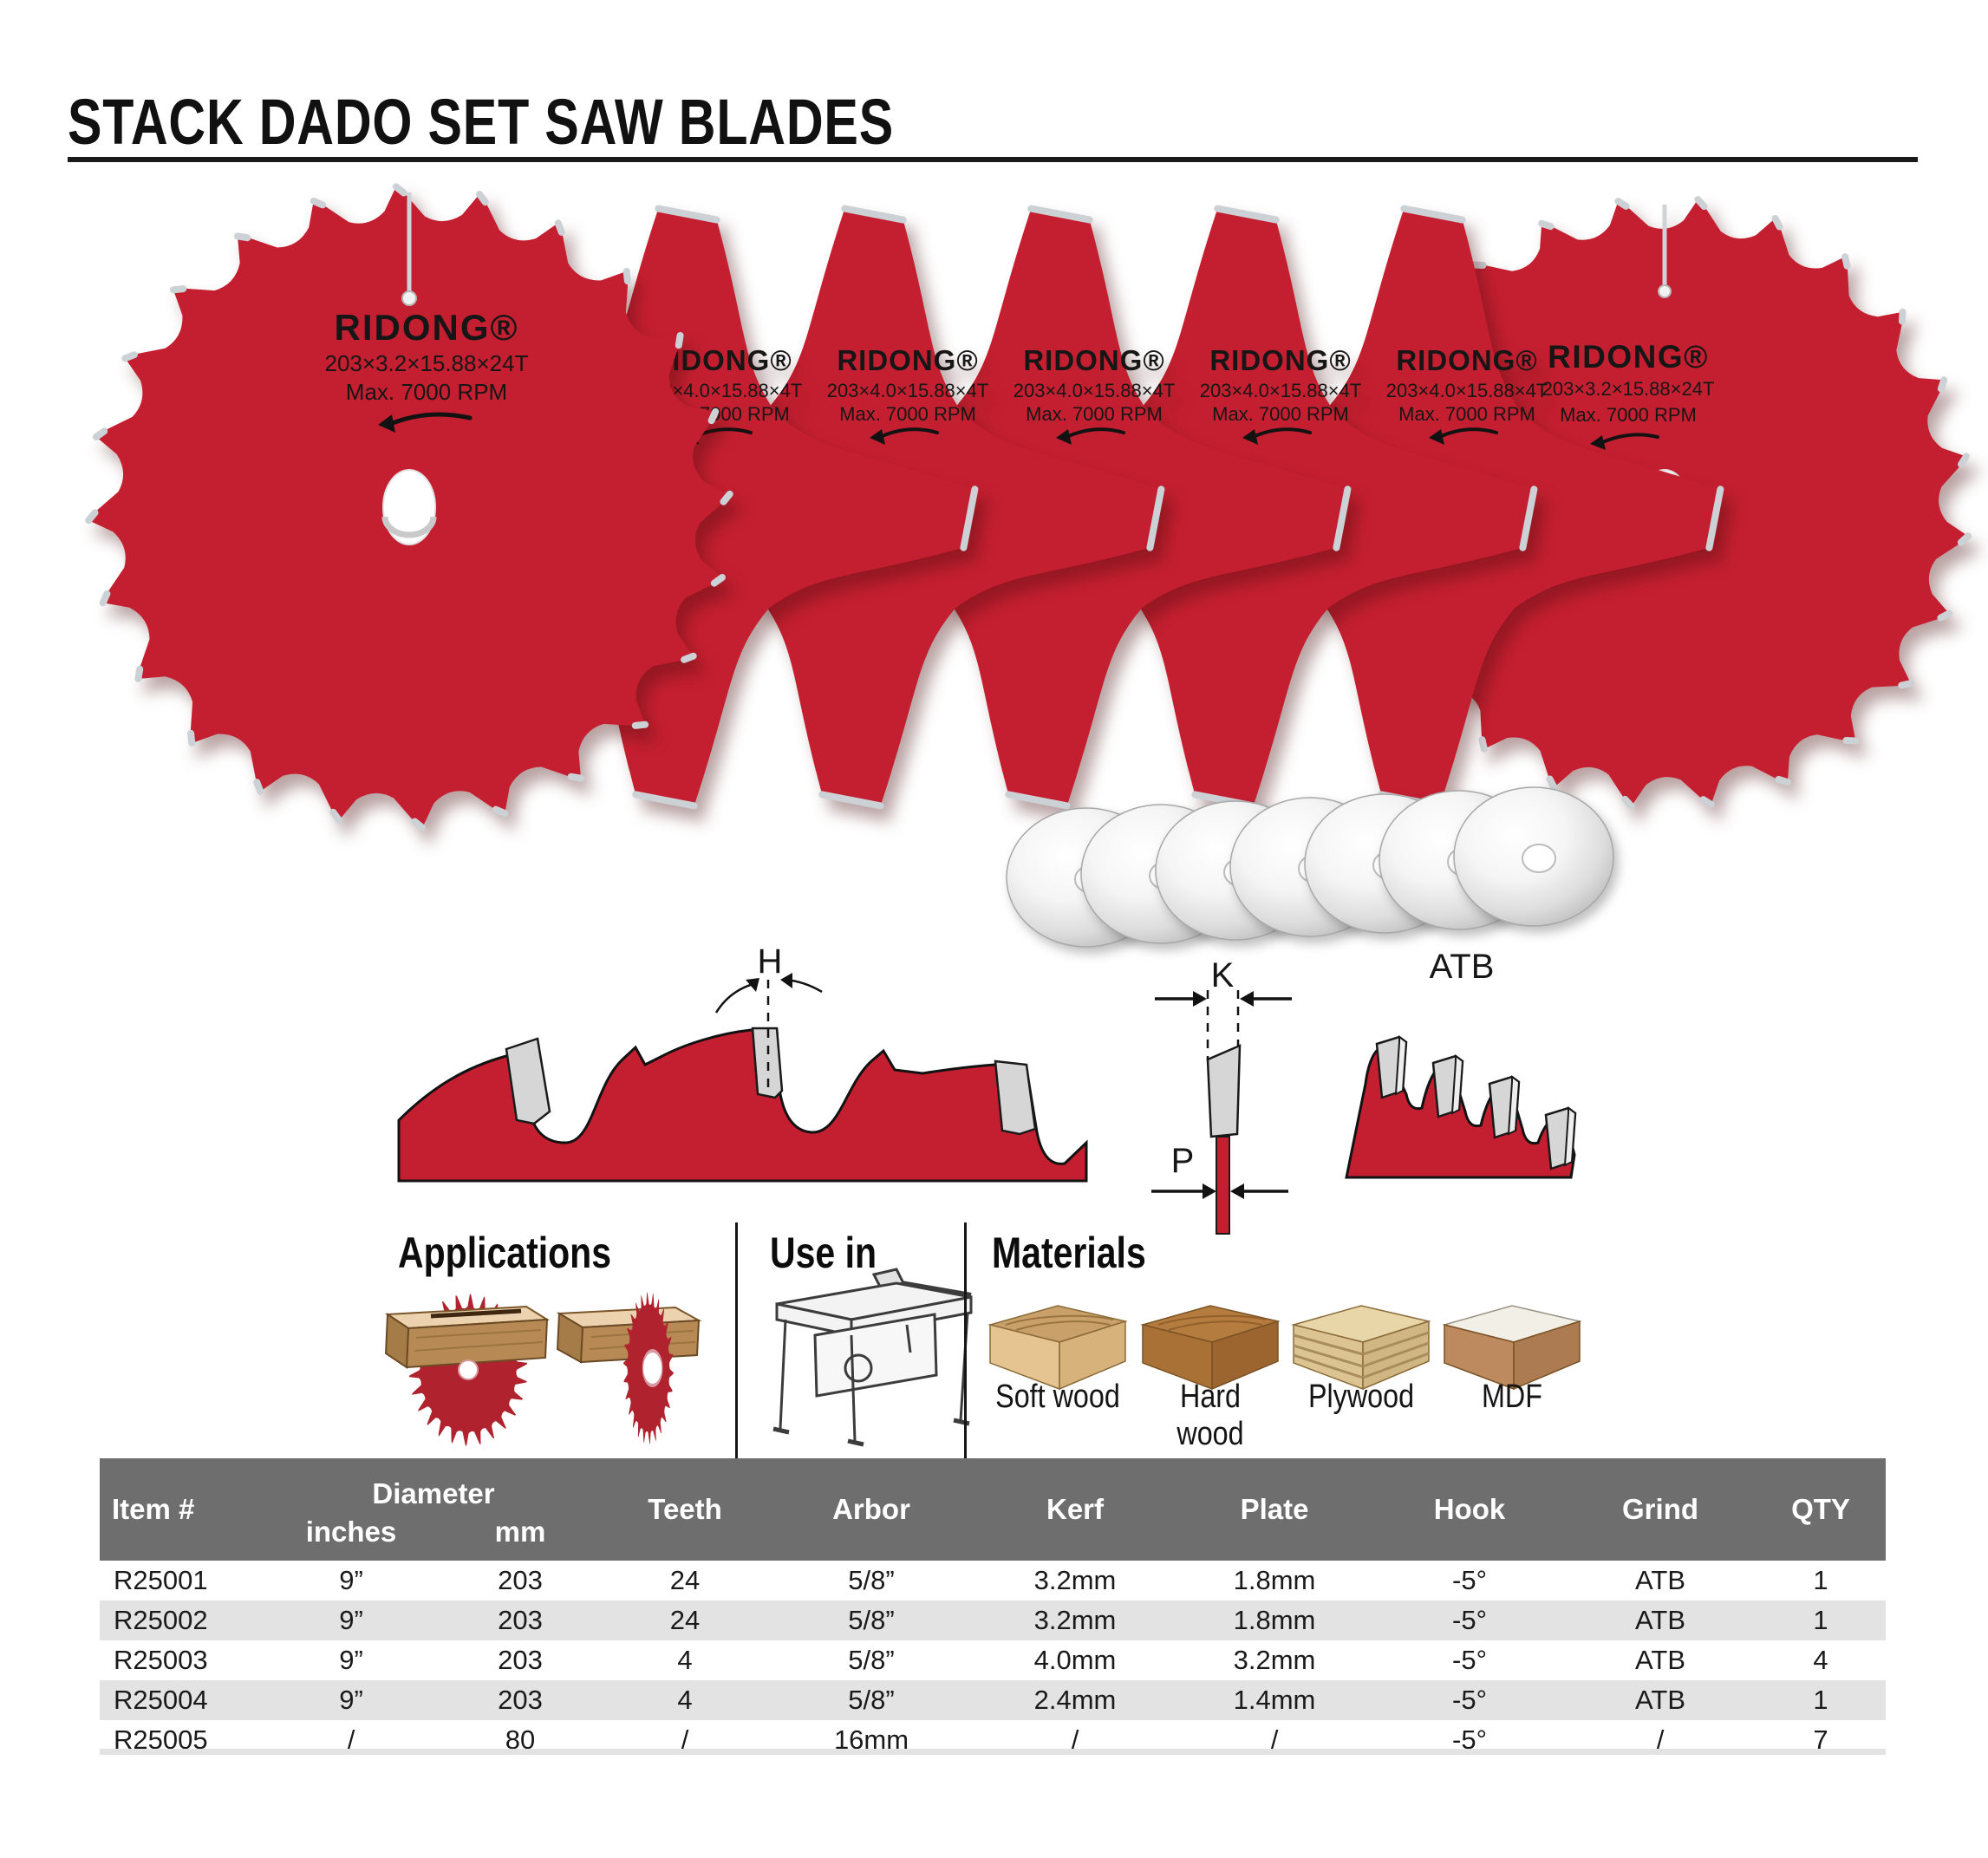 Image resolution: width=1988 pixels, height=1858 pixels. I want to click on material-label-mdf: MDF, so click(1512, 1397).